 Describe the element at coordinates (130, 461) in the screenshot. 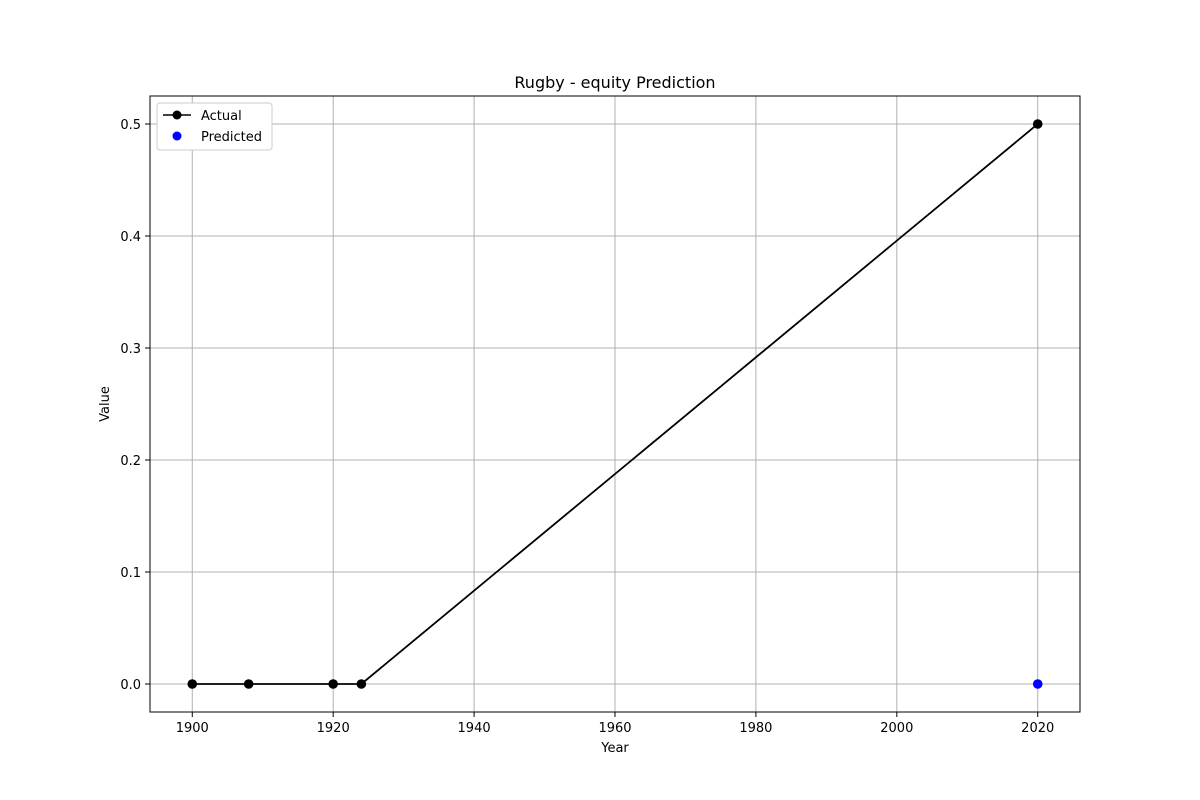

I see `y-tick-label: 0.2` at that location.